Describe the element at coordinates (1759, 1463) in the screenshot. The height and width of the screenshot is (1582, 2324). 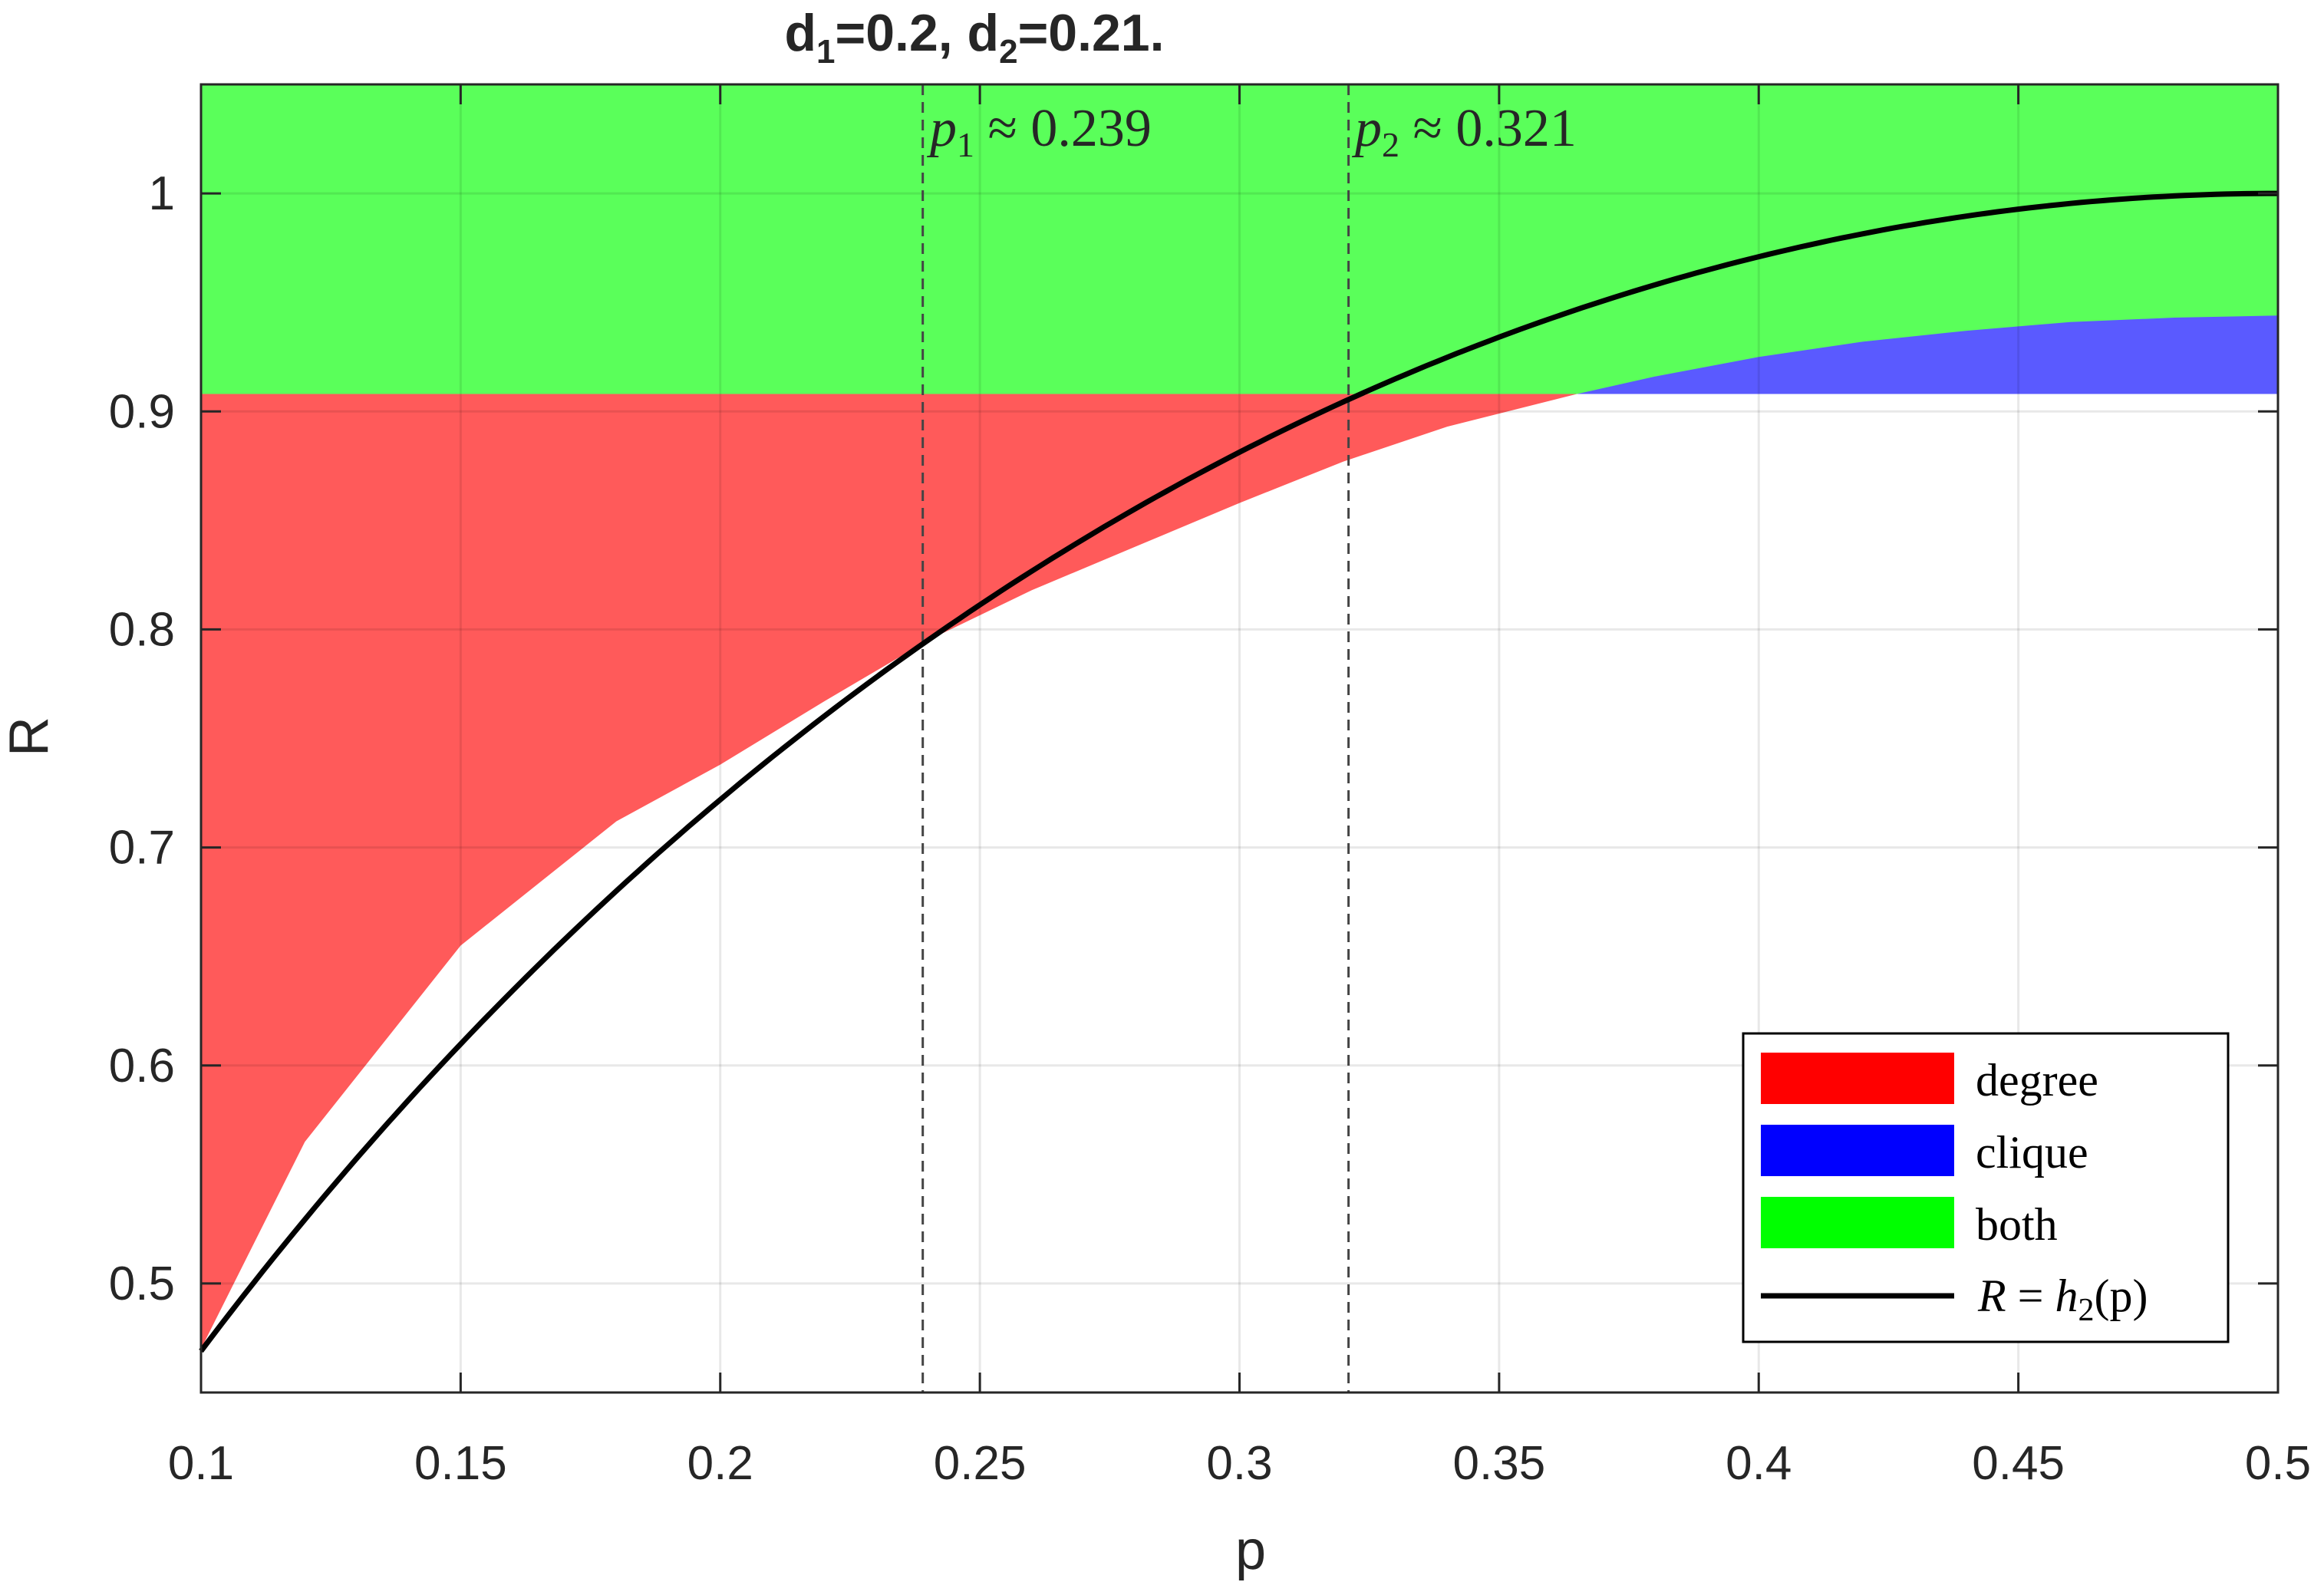
I see `x-tick-label: 0.4` at that location.